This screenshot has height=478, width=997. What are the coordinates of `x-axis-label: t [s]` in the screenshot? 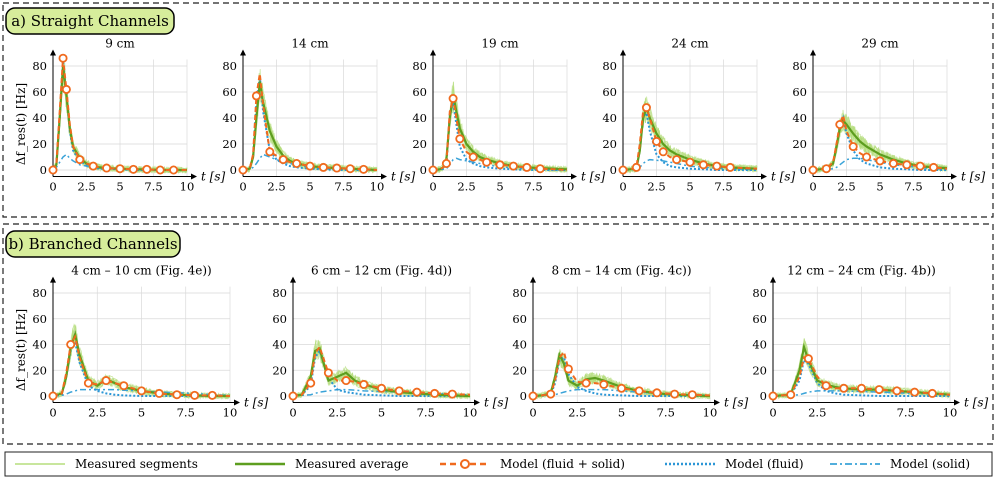 It's located at (783, 177).